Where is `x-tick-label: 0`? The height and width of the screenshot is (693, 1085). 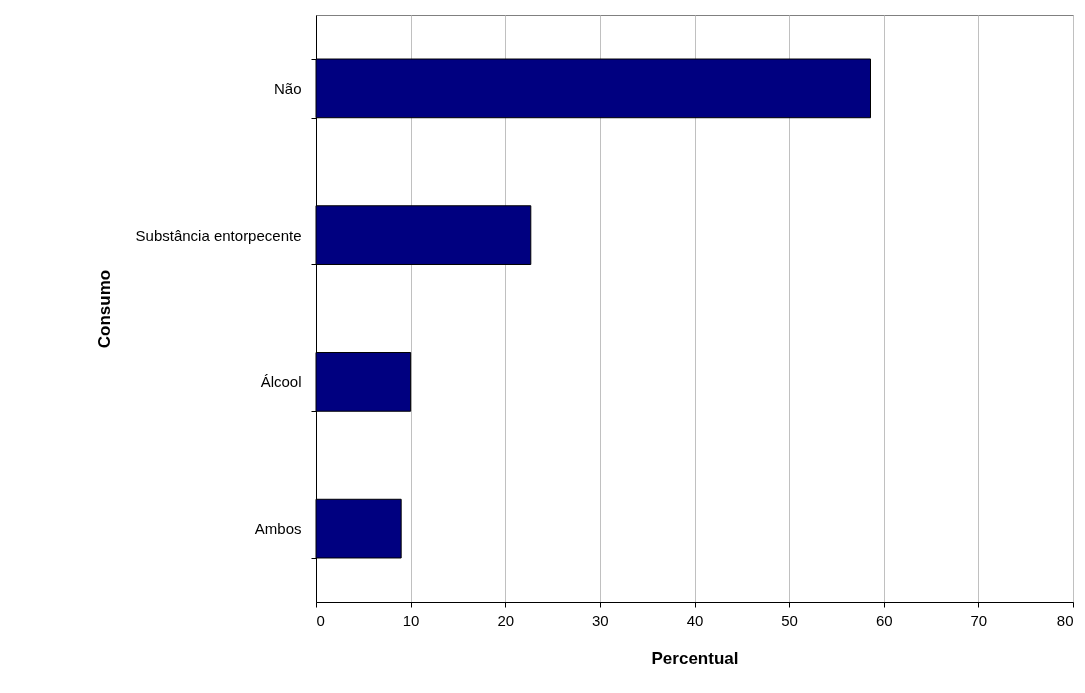
x-tick-label: 0 is located at coordinates (320, 620).